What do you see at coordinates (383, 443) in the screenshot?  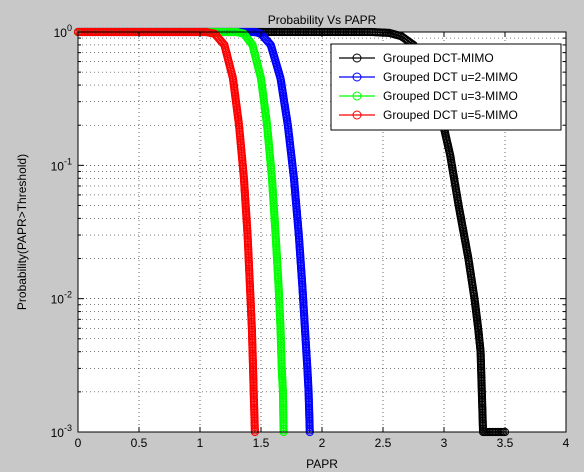 I see `x-tick-label: 2.5` at bounding box center [383, 443].